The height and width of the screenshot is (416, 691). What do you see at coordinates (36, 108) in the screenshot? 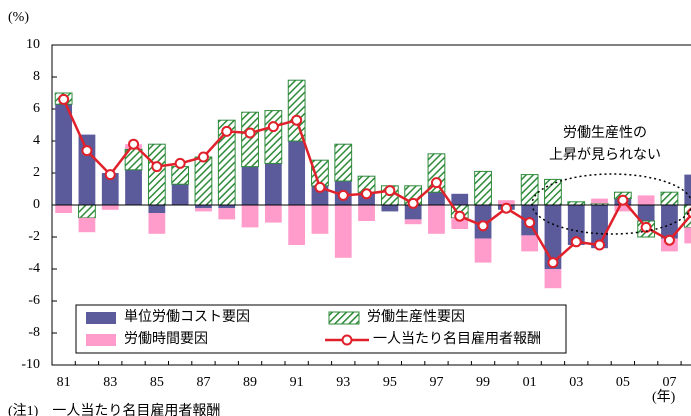
I see `y-tick-label: 6` at bounding box center [36, 108].